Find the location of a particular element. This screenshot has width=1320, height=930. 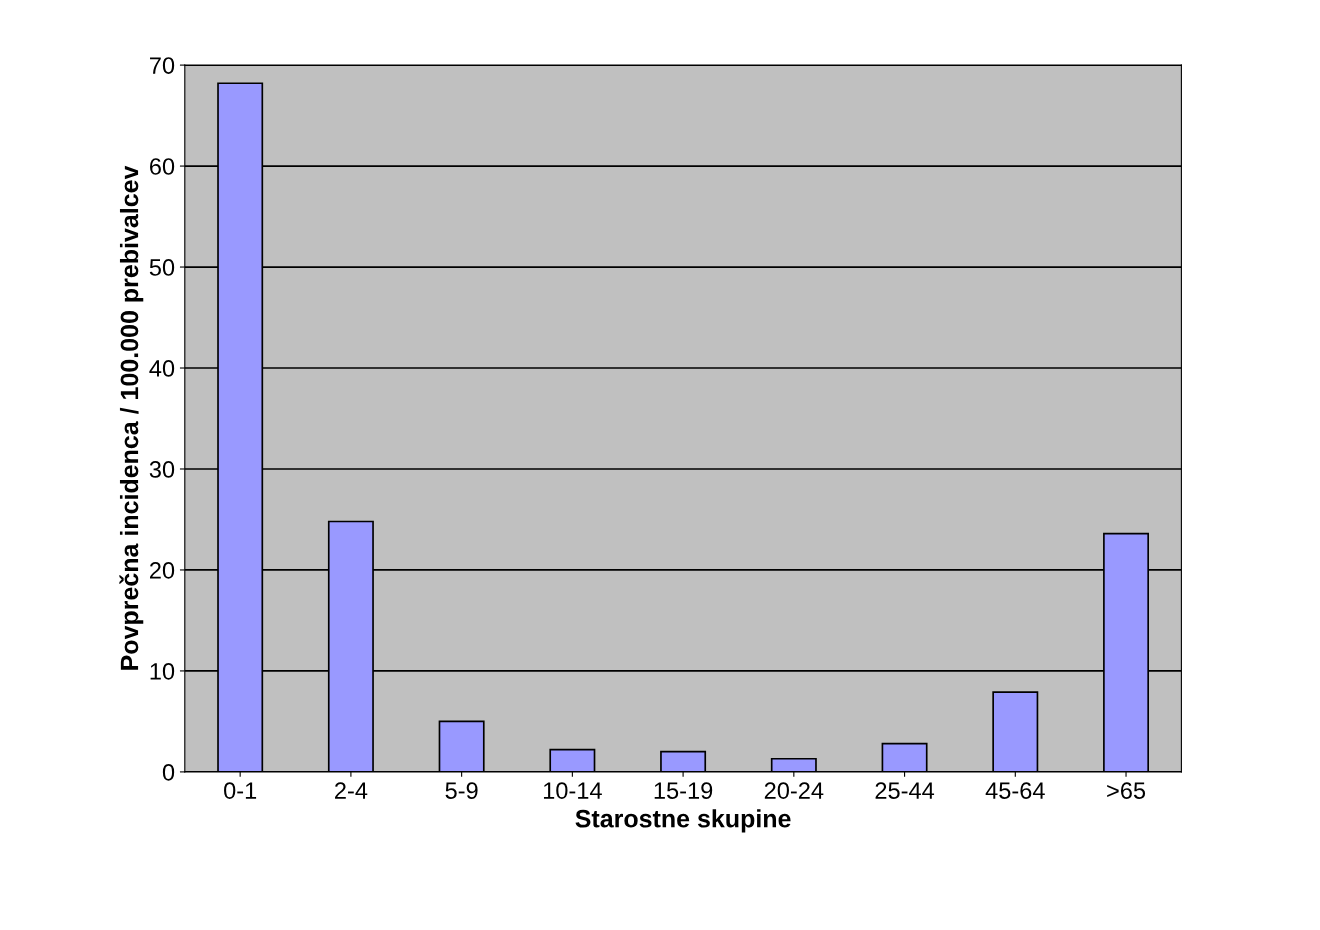

y-axis-title: Povprečna incidenca / 100.000 prebivalcev is located at coordinates (131, 417).